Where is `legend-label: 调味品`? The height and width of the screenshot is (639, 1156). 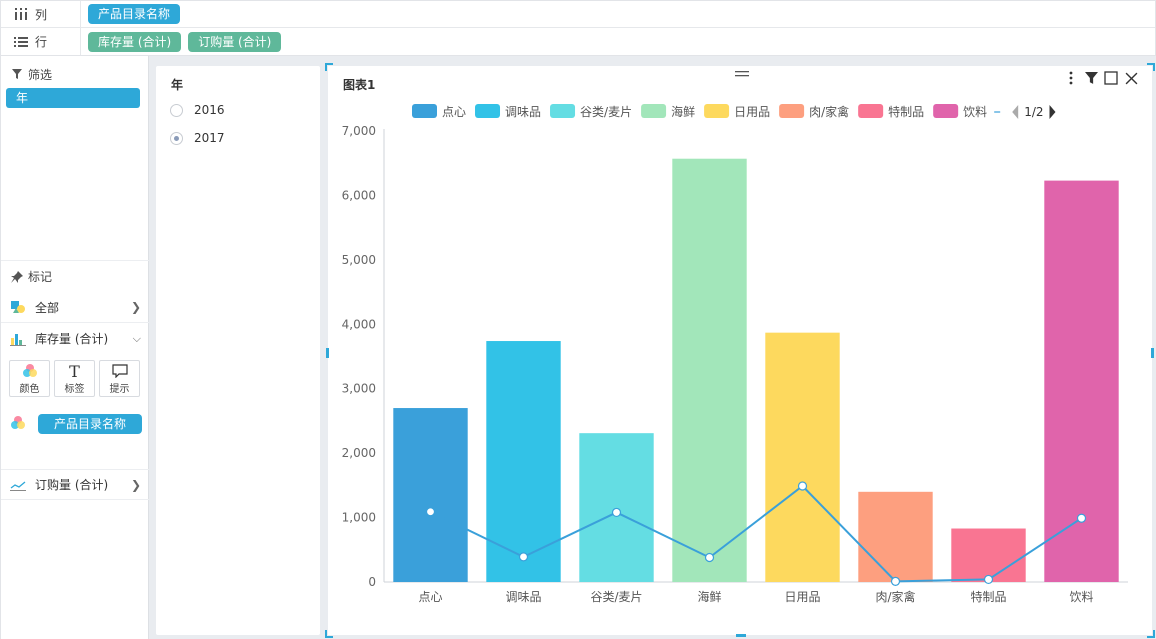 legend-label: 调味品 is located at coordinates (523, 112).